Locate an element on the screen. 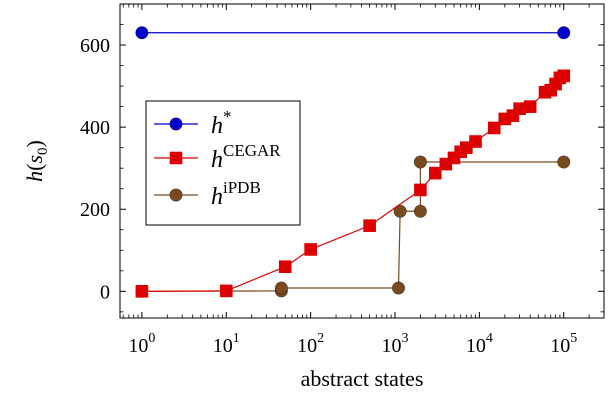 This screenshot has width=611, height=393. y-axis-title: h(s0) is located at coordinates (36, 161).